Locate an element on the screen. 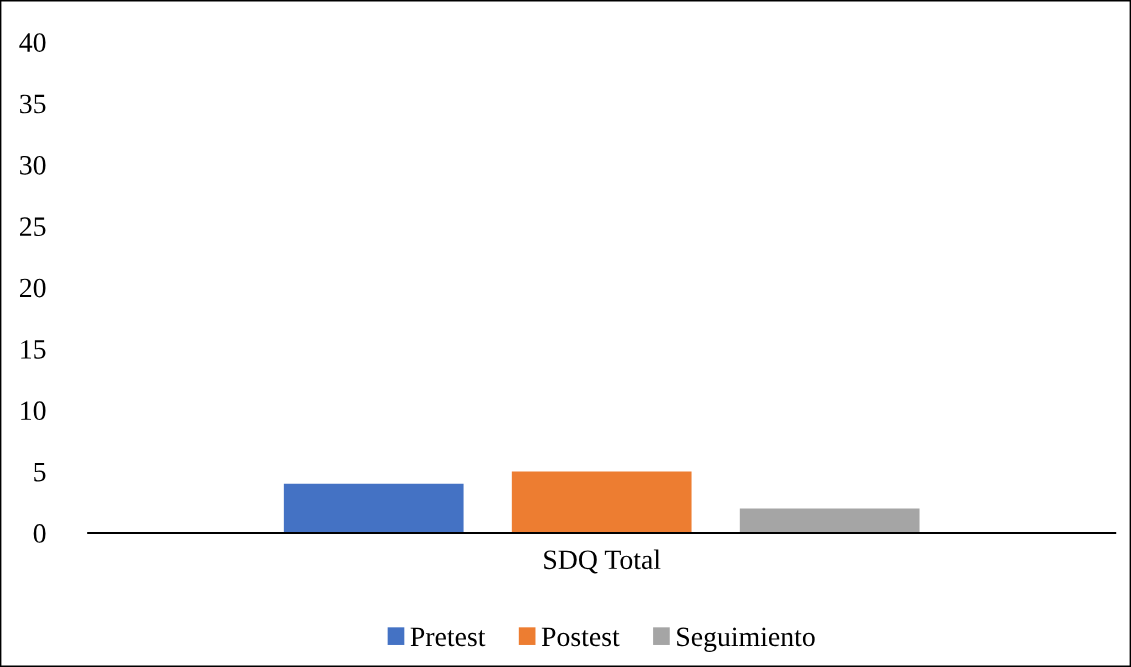 The width and height of the screenshot is (1131, 667). y-tick-label: 30 is located at coordinates (33, 165).